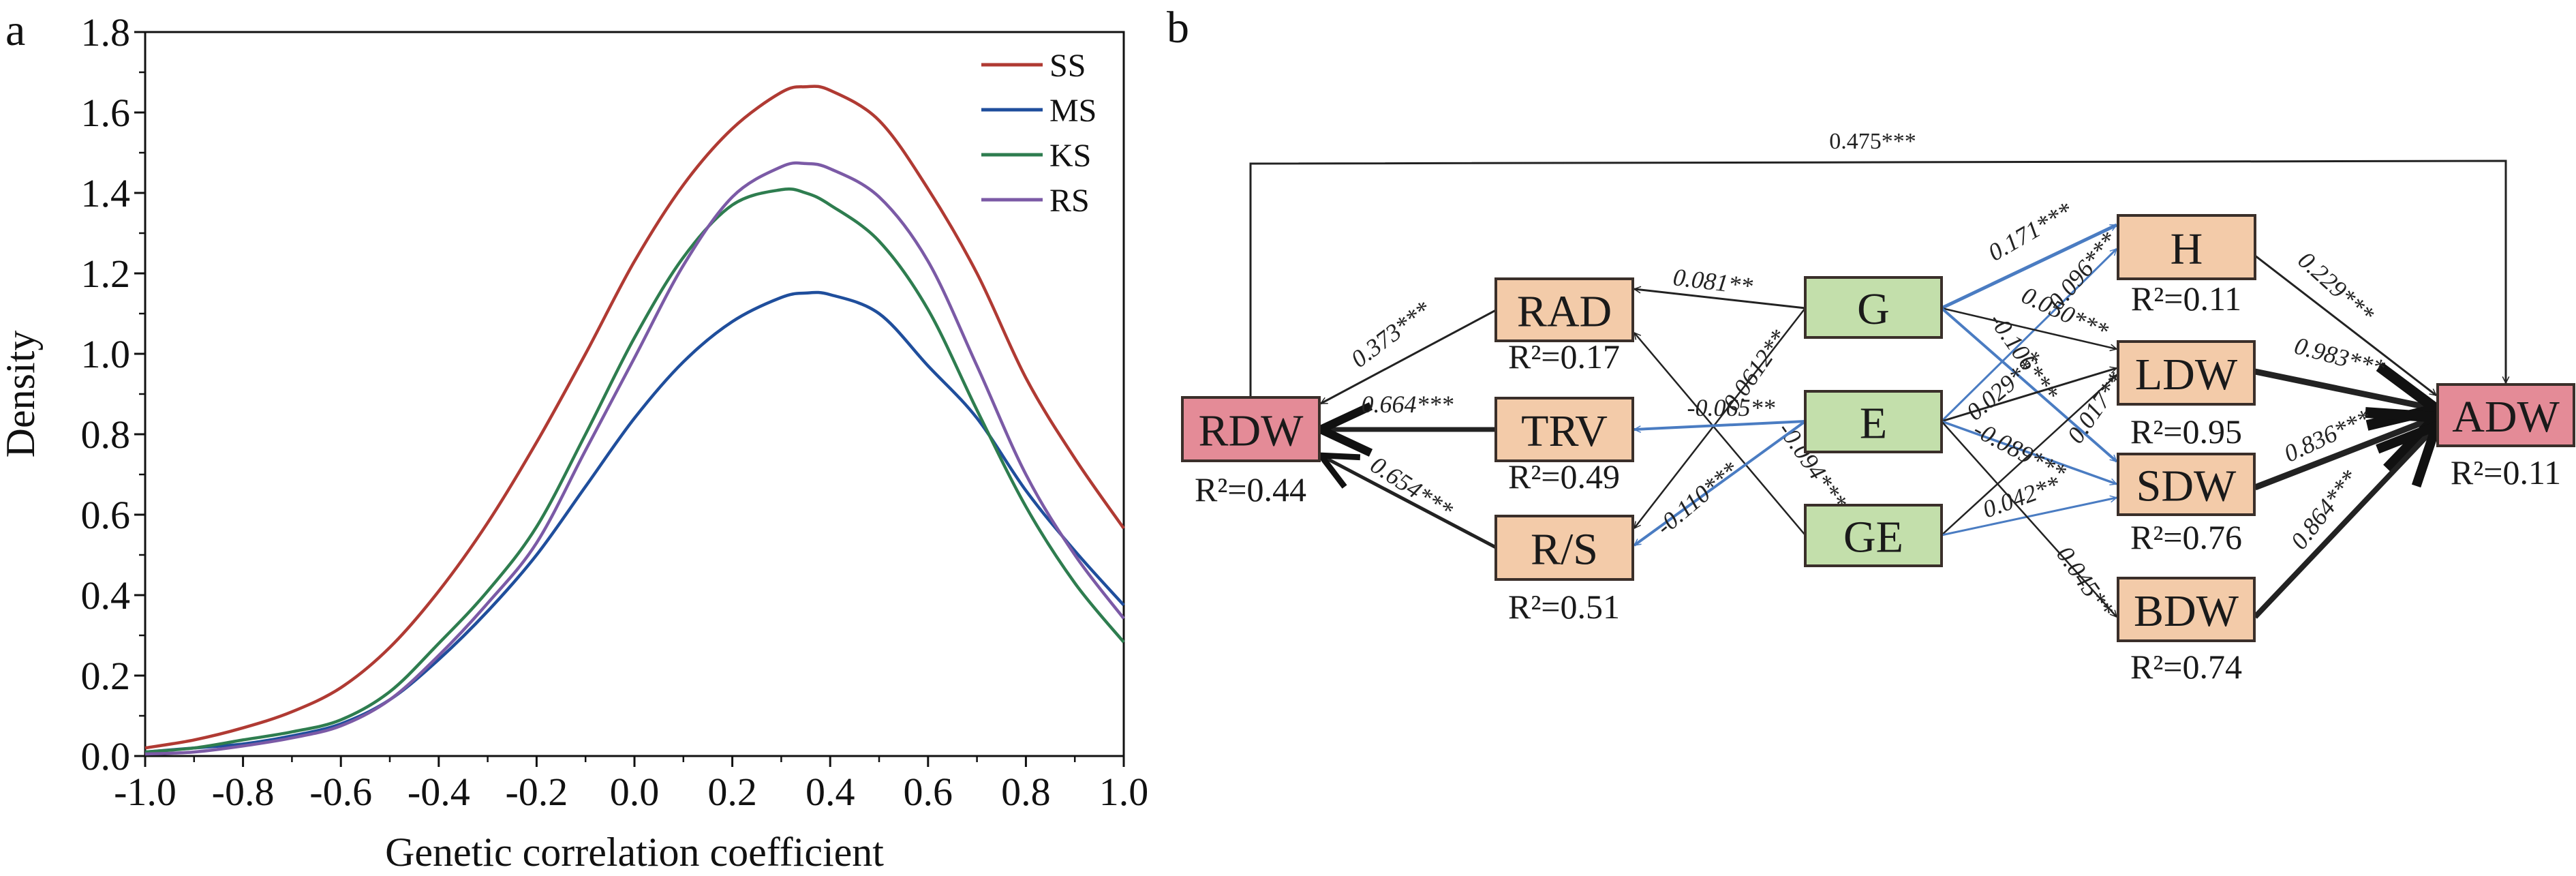 This screenshot has width=2576, height=876. I want to click on r-squared-label: R²=0.11, so click(2186, 299).